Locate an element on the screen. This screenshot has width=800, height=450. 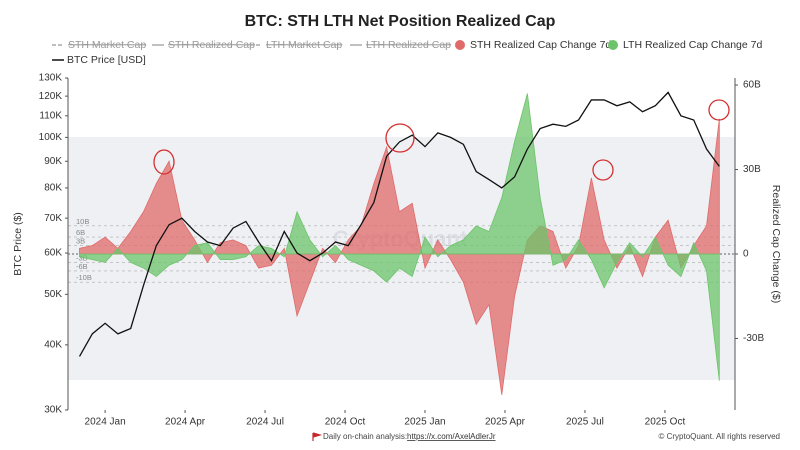
y-tick-label: 30K is located at coordinates (53, 410).